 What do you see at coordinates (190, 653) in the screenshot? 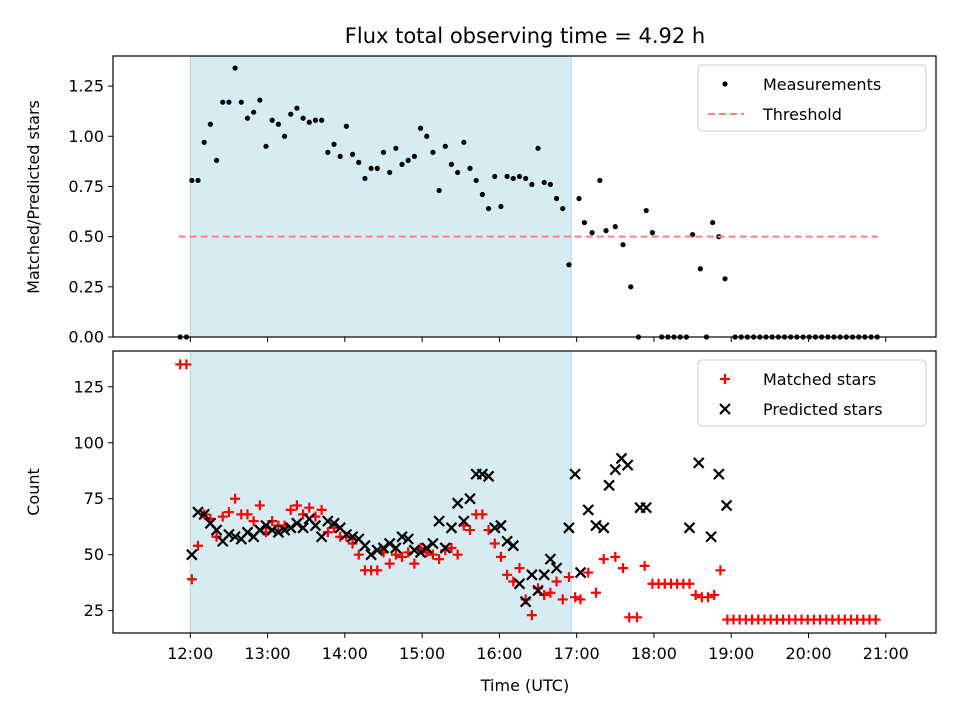
I see `bottom-x-tick-label: 12:00` at bounding box center [190, 653].